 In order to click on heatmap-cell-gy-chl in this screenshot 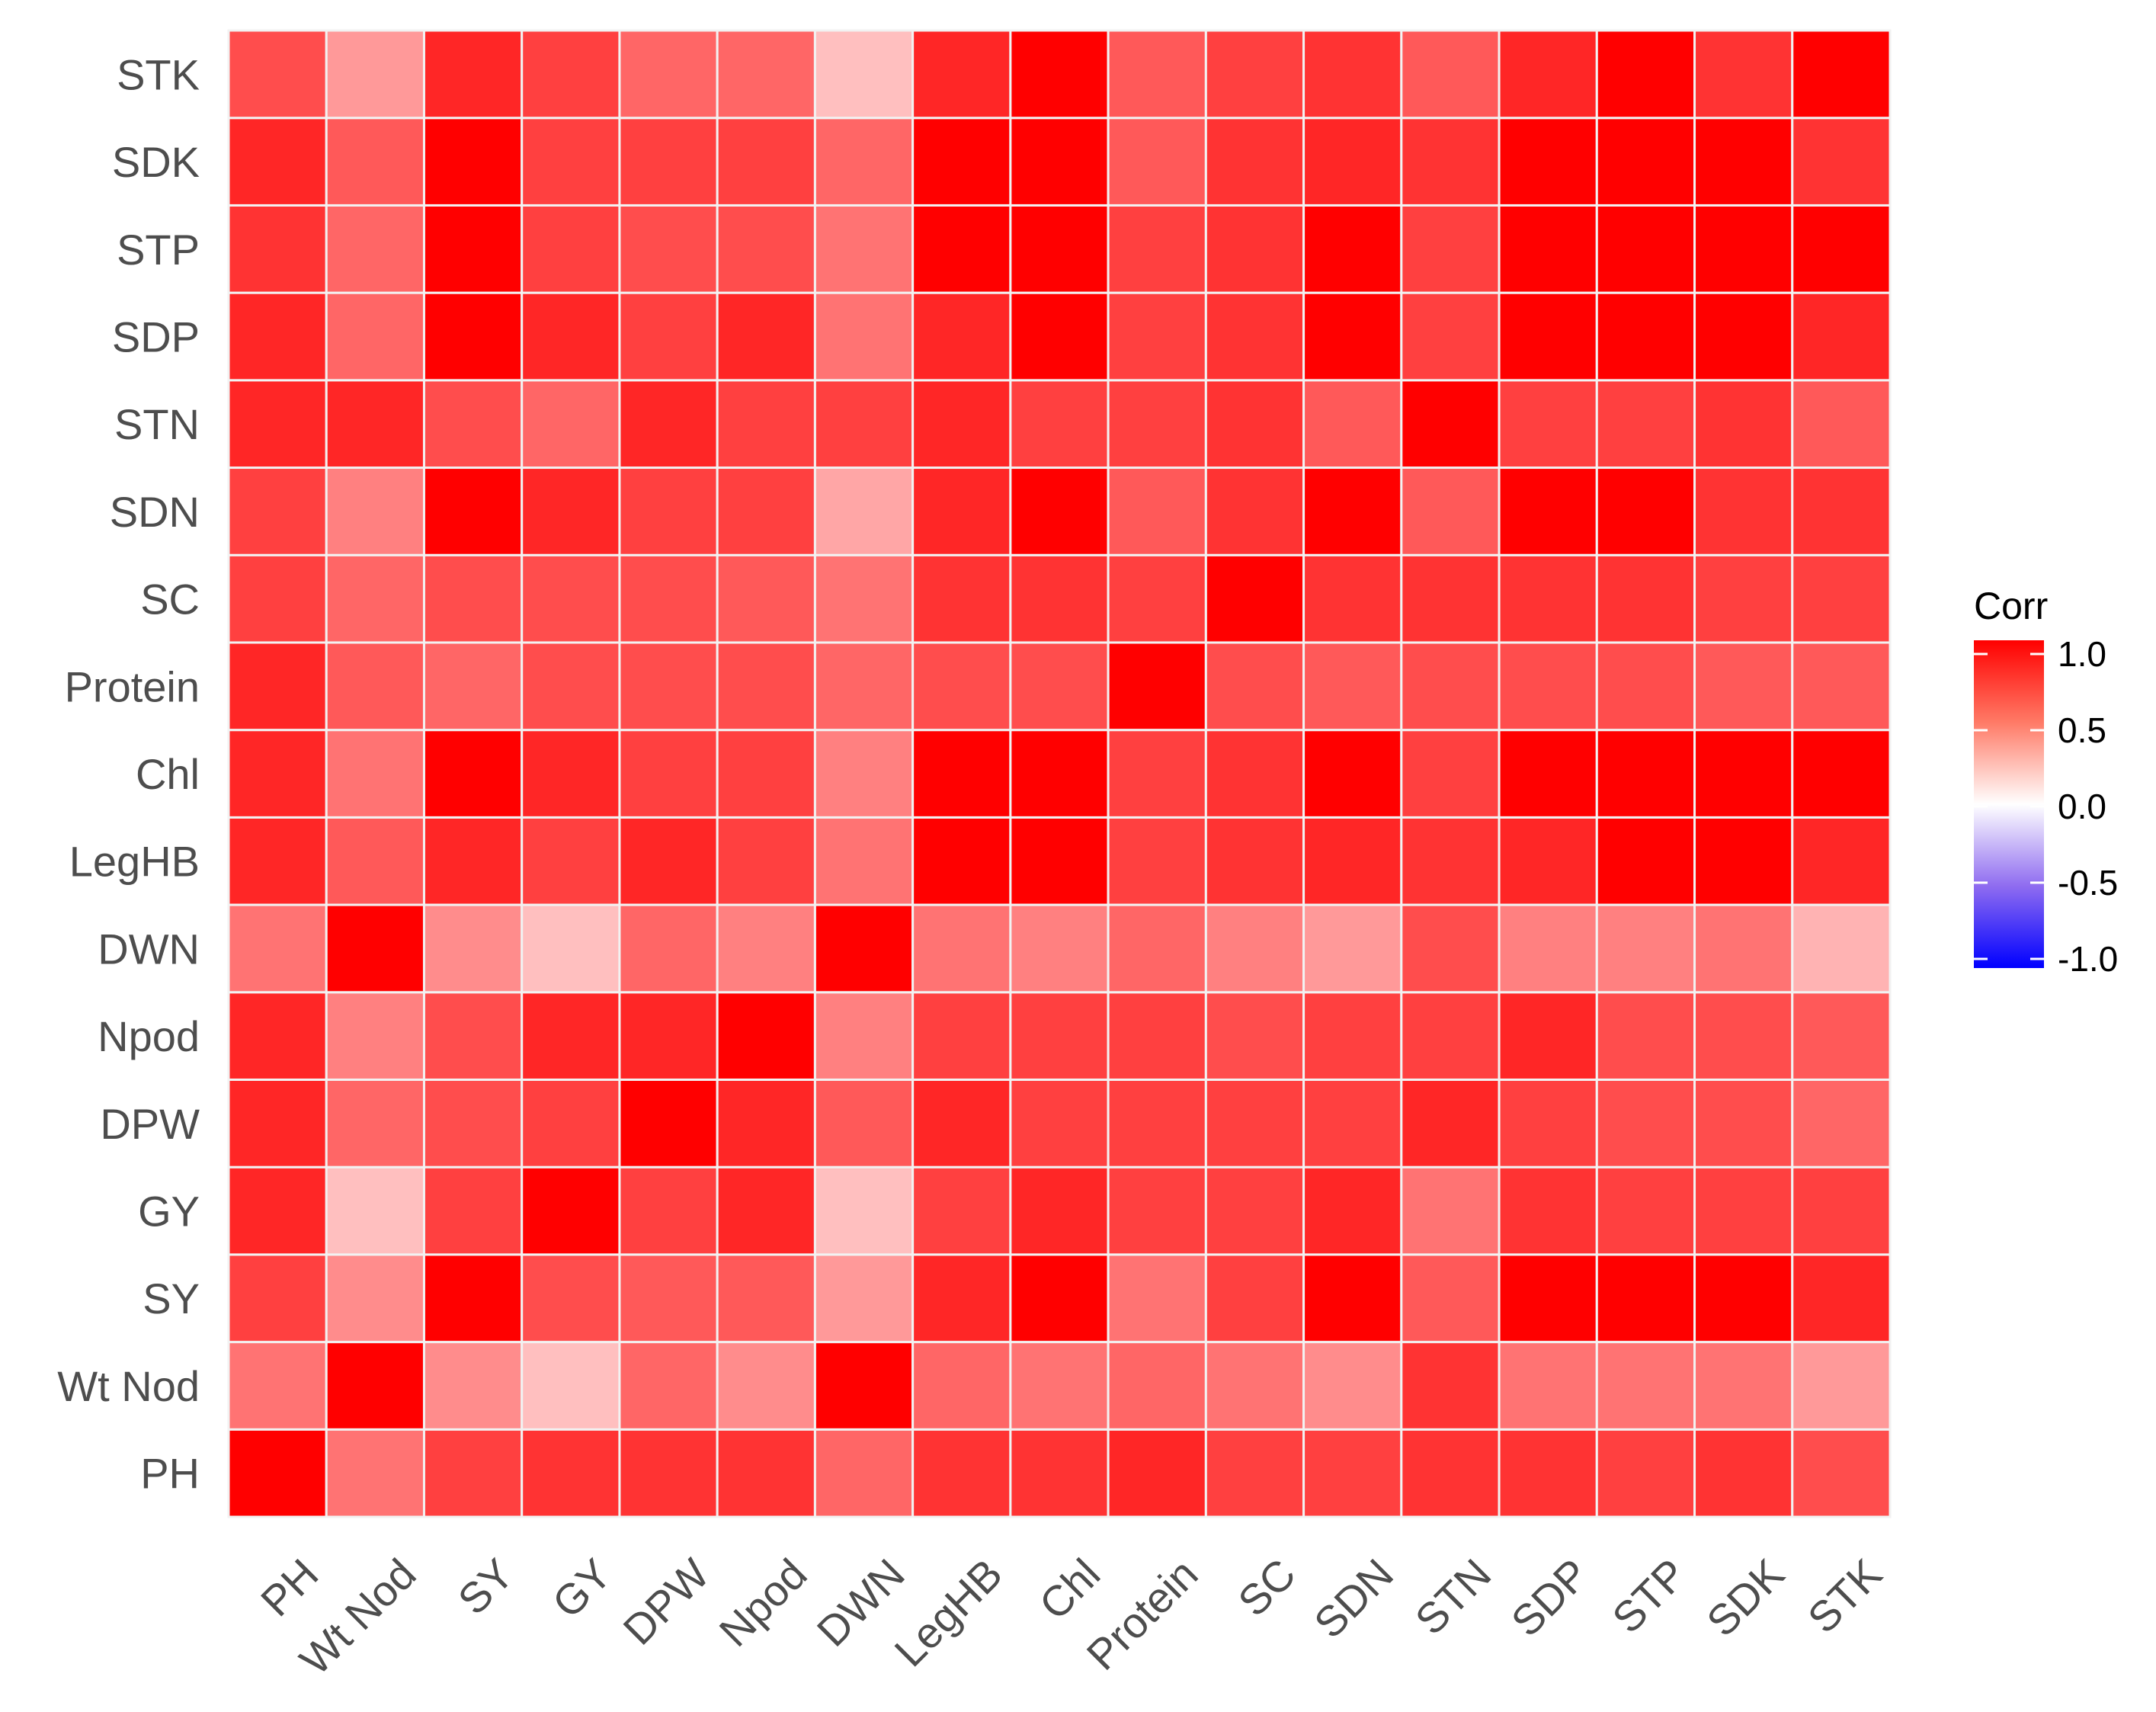, I will do `click(1059, 1210)`.